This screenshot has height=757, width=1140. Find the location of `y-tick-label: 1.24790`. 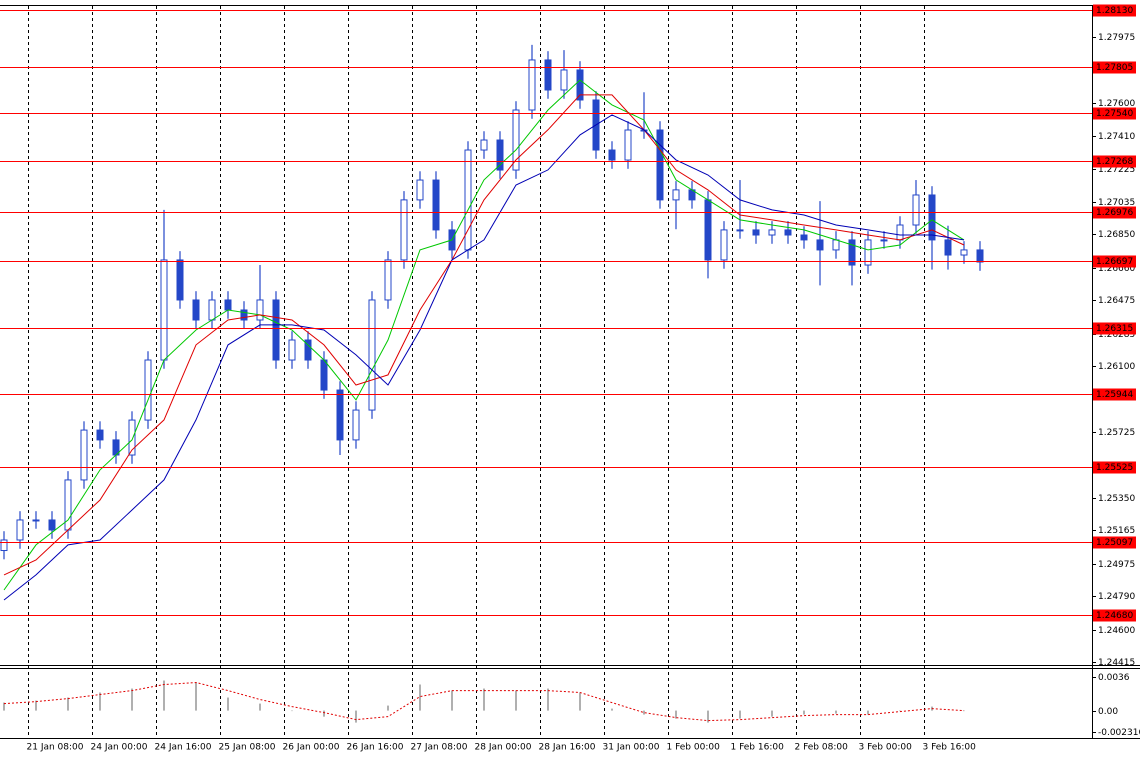

y-tick-label: 1.24790 is located at coordinates (1116, 597).